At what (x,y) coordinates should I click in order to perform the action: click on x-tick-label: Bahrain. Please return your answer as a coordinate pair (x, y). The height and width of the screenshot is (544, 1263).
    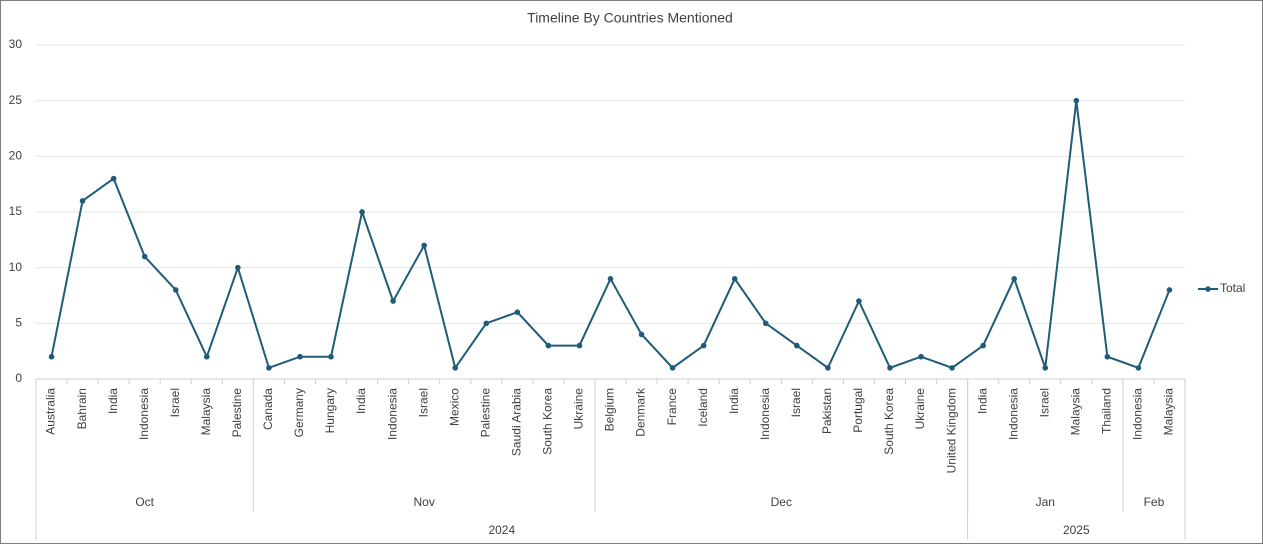
    Looking at the image, I should click on (82, 408).